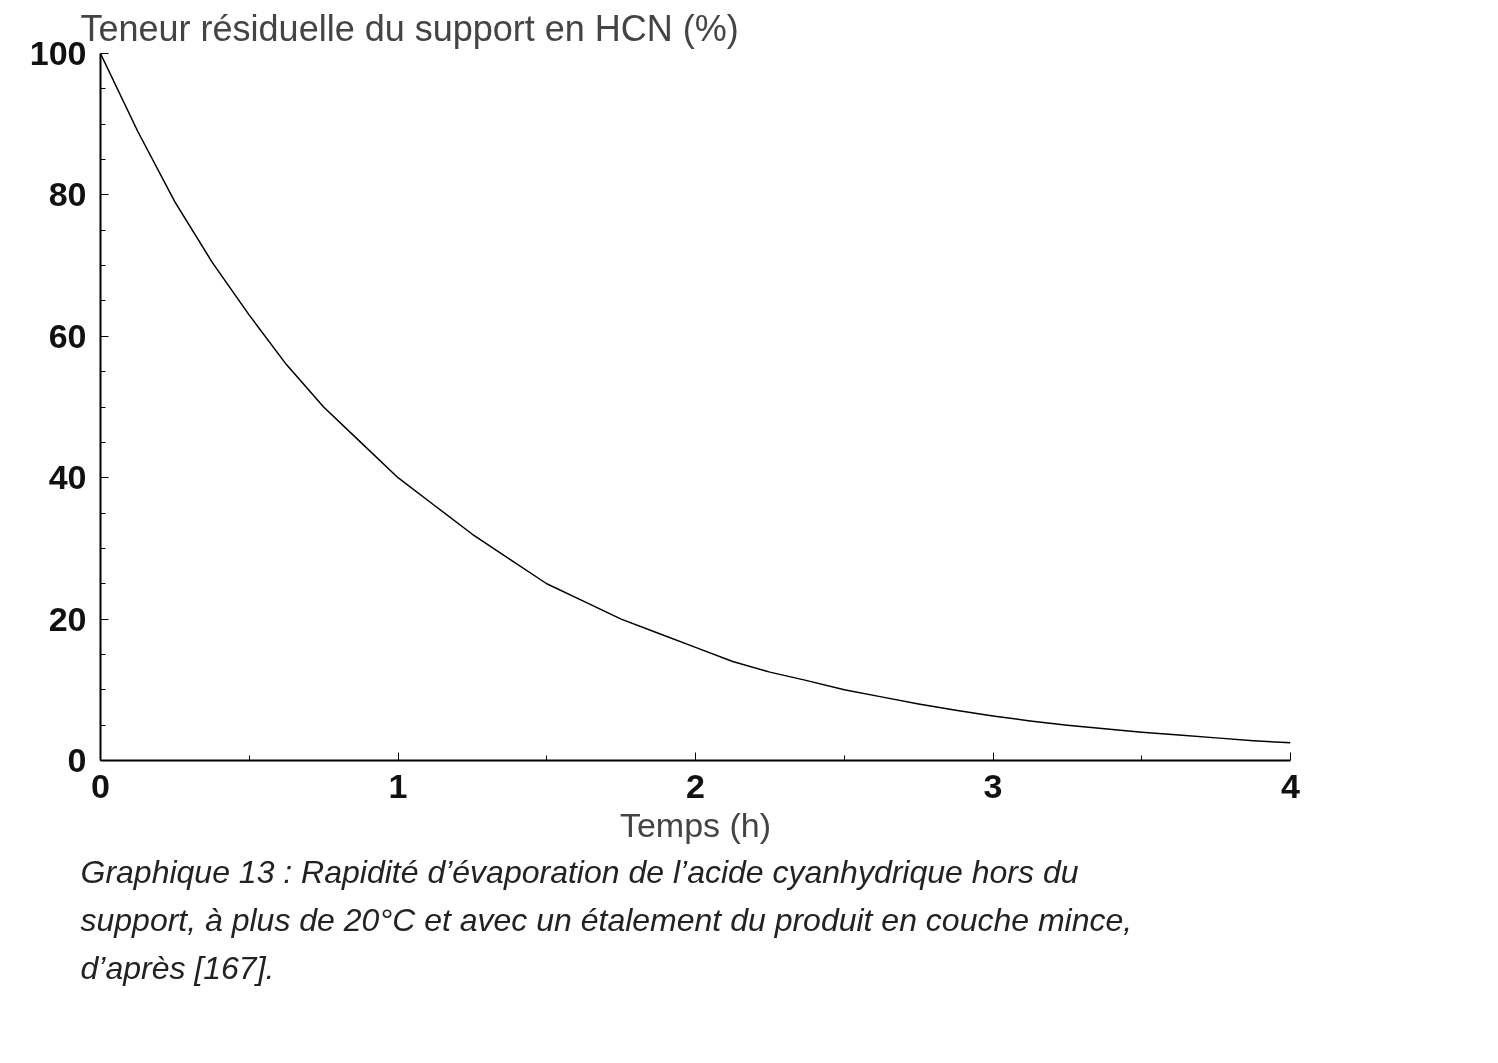  Describe the element at coordinates (67, 618) in the screenshot. I see `y-tick-label: 20` at that location.